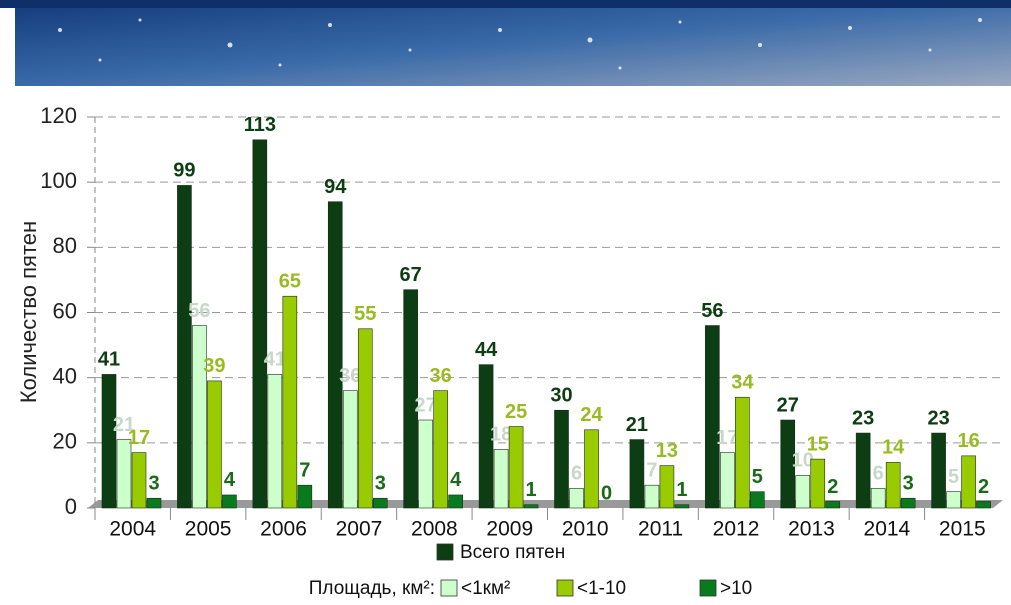  Describe the element at coordinates (811, 529) in the screenshot. I see `x-tick-label: 2013` at that location.